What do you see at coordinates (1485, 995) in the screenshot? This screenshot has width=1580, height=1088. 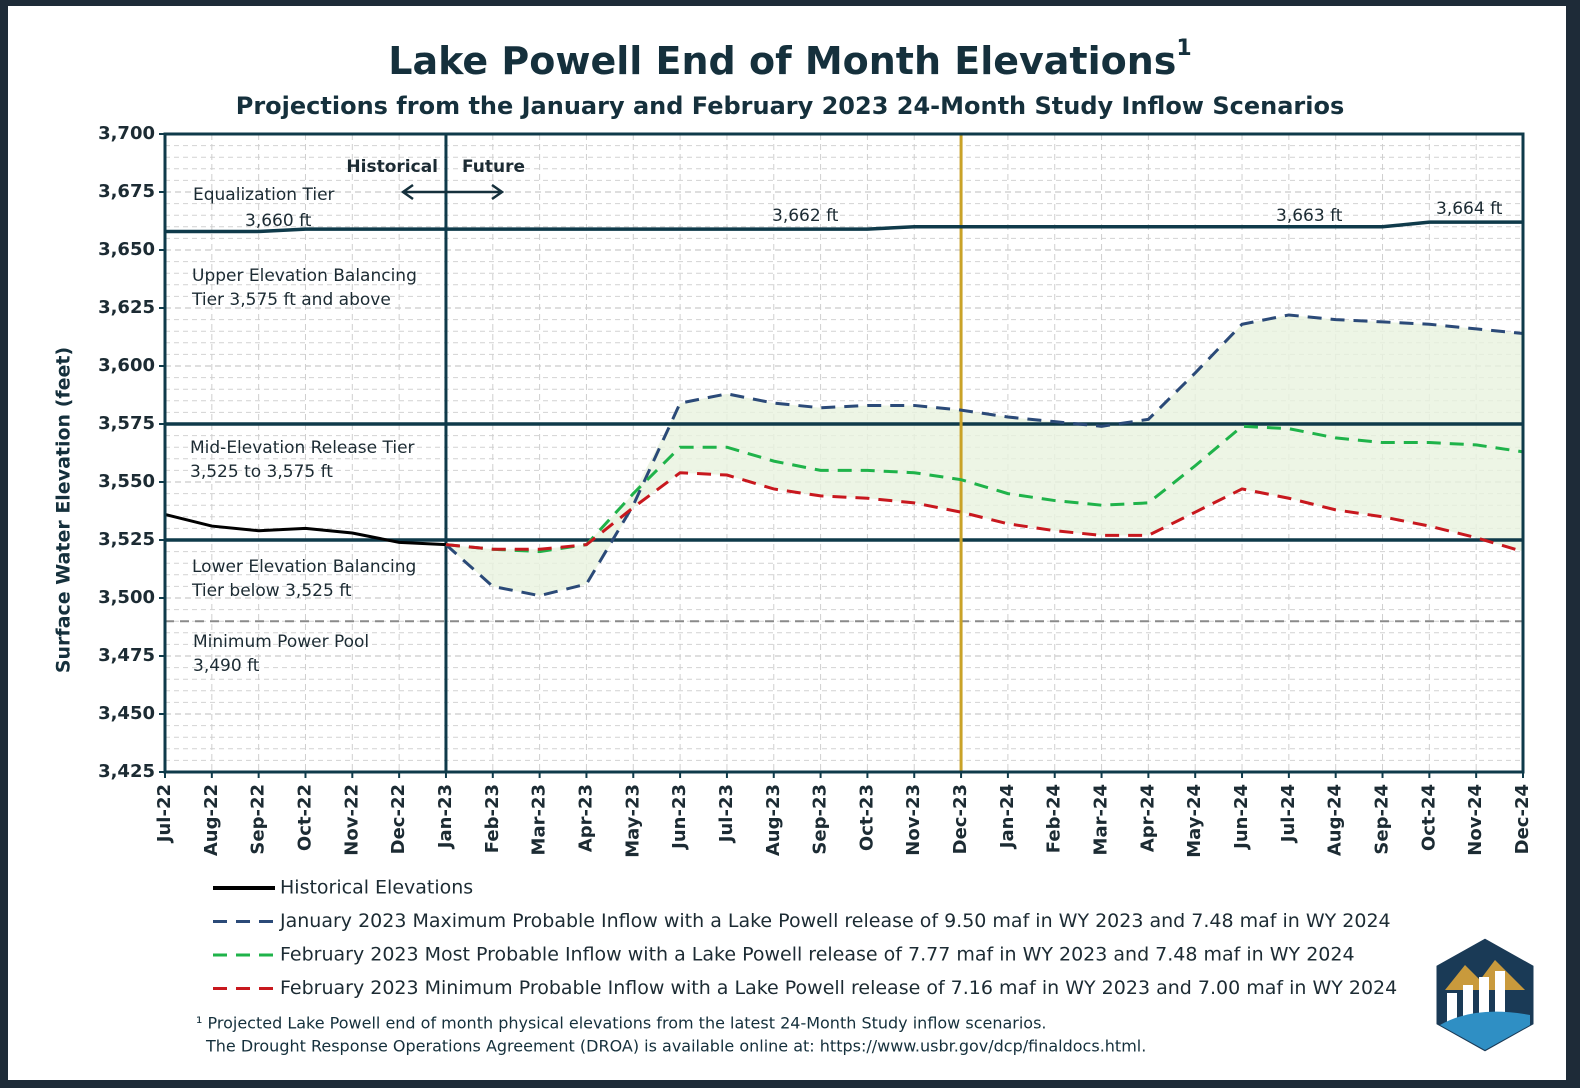 I see `logo` at bounding box center [1485, 995].